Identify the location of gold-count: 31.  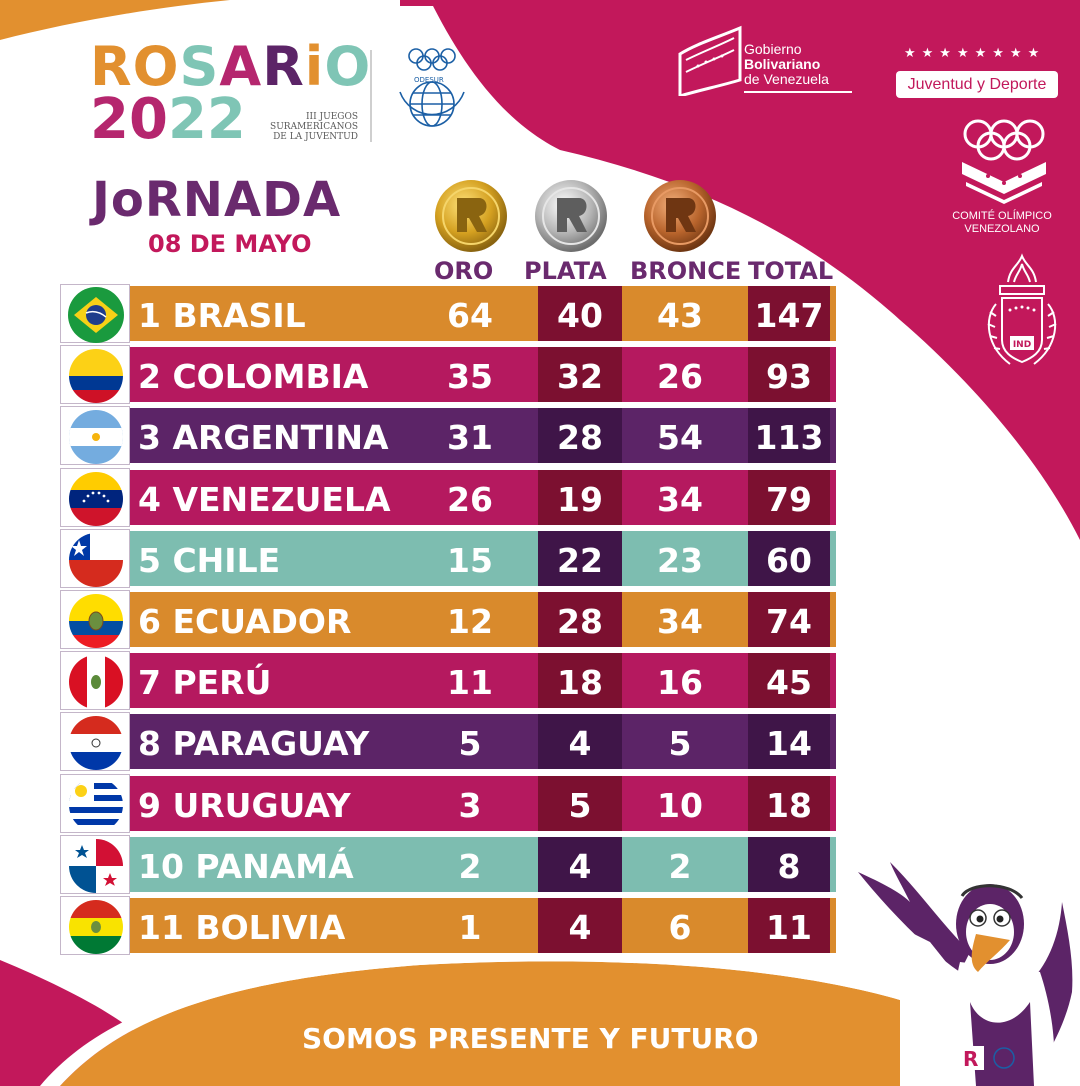
(470, 438).